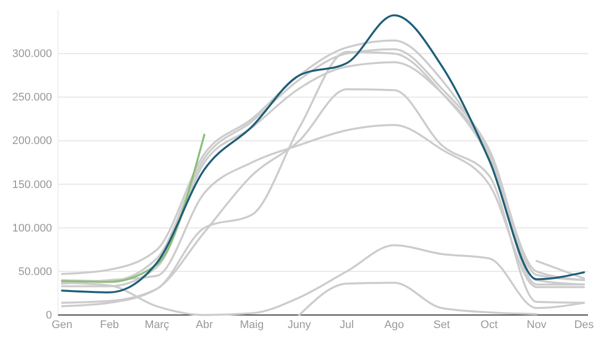 The width and height of the screenshot is (600, 337). What do you see at coordinates (394, 324) in the screenshot?
I see `x-tick-label: Ago` at bounding box center [394, 324].